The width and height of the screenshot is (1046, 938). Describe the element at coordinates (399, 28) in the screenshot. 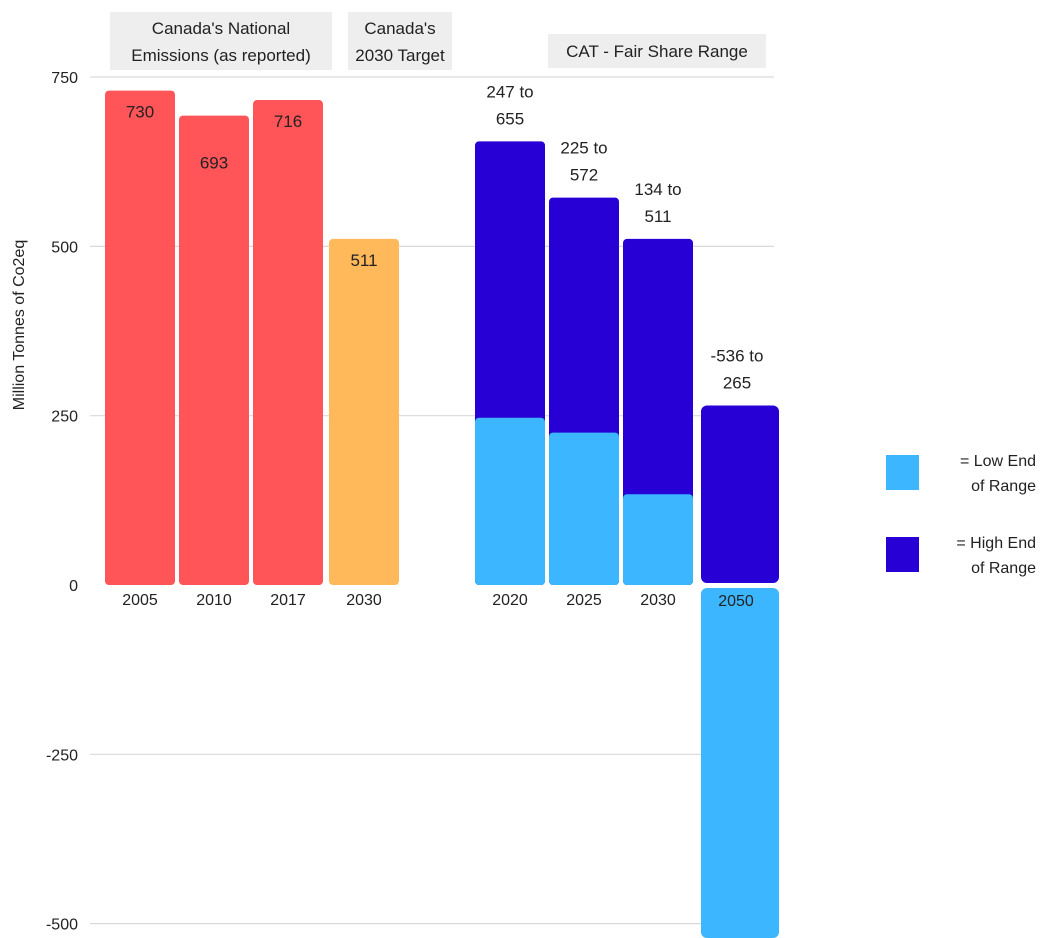

I see `group-header-line: Canada's` at that location.